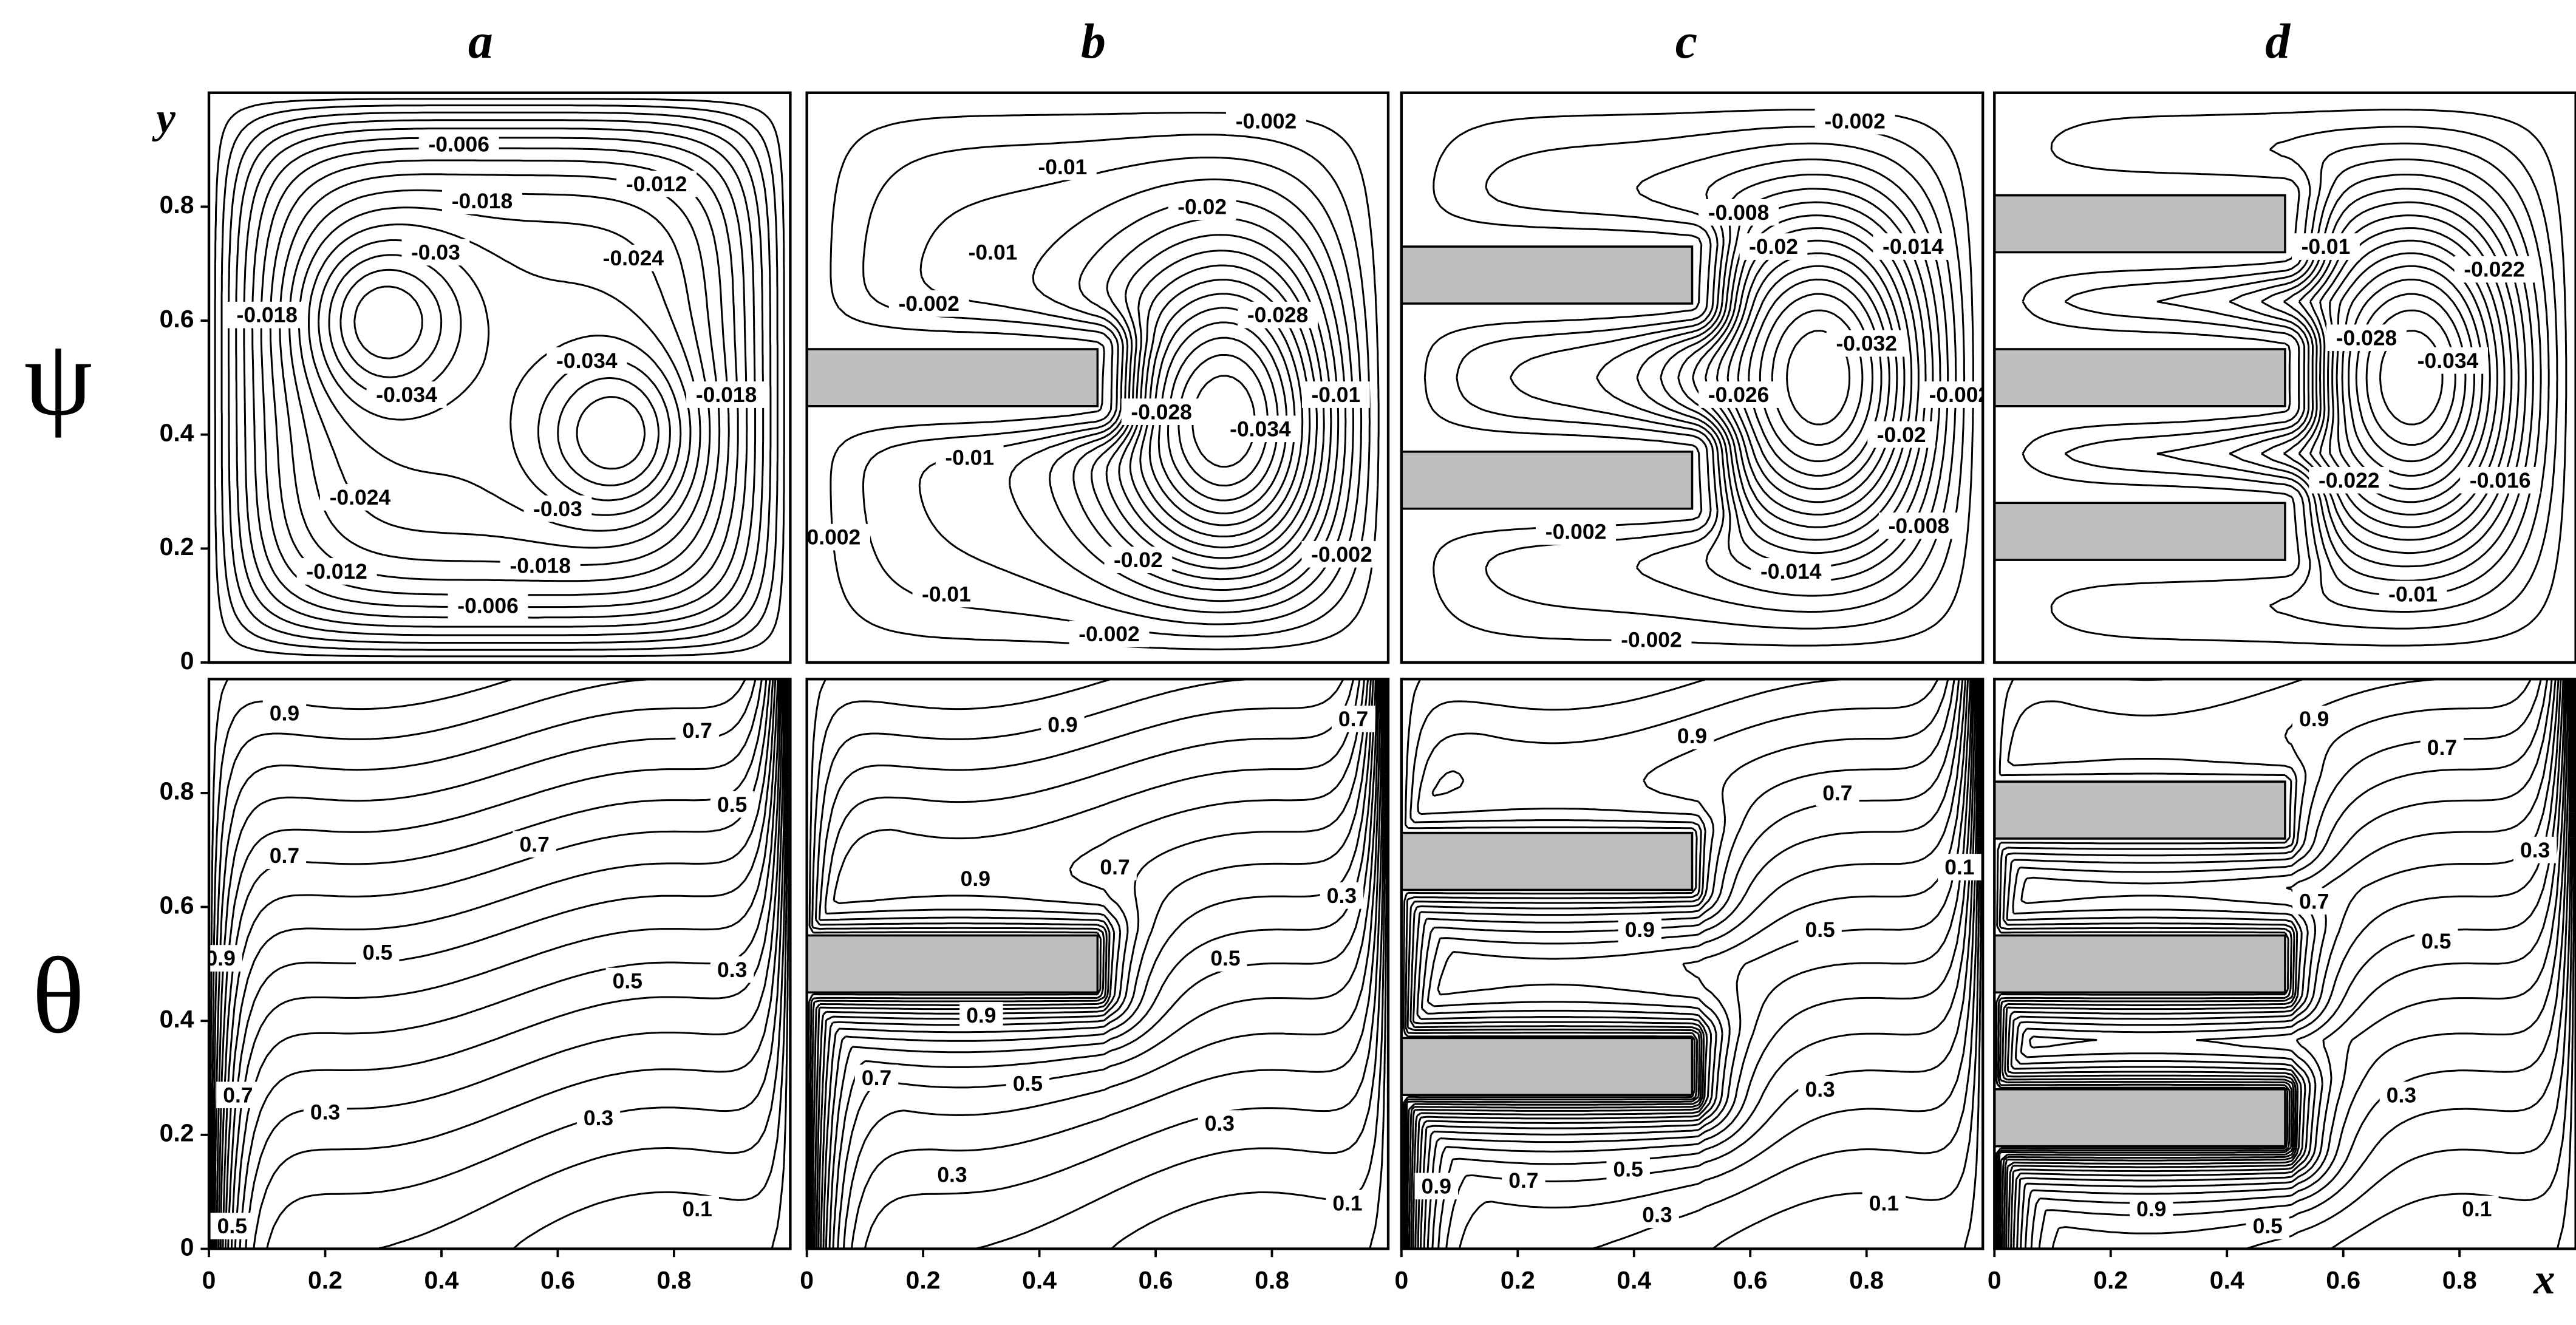  I want to click on row-label: θ, so click(58, 995).